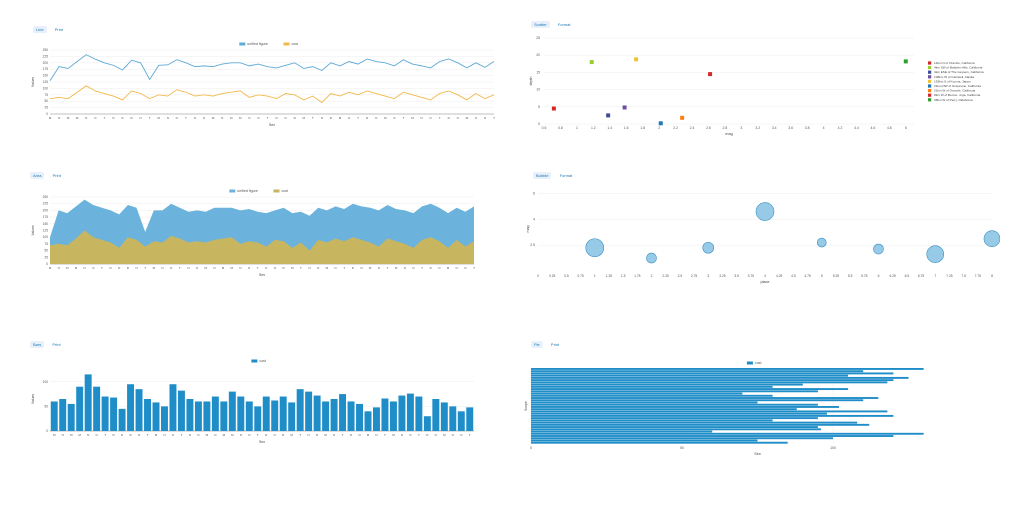  What do you see at coordinates (114, 435) in the screenshot?
I see `c-bars-xtick-7: D` at bounding box center [114, 435].